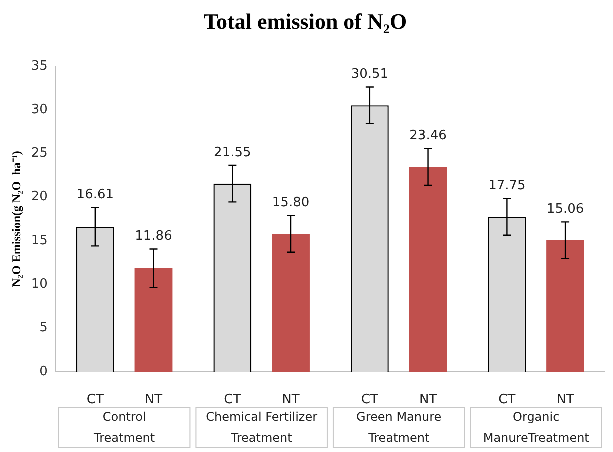  Describe the element at coordinates (262, 428) in the screenshot. I see `x-tick-label: Chemical Fertilizer Treatment` at that location.